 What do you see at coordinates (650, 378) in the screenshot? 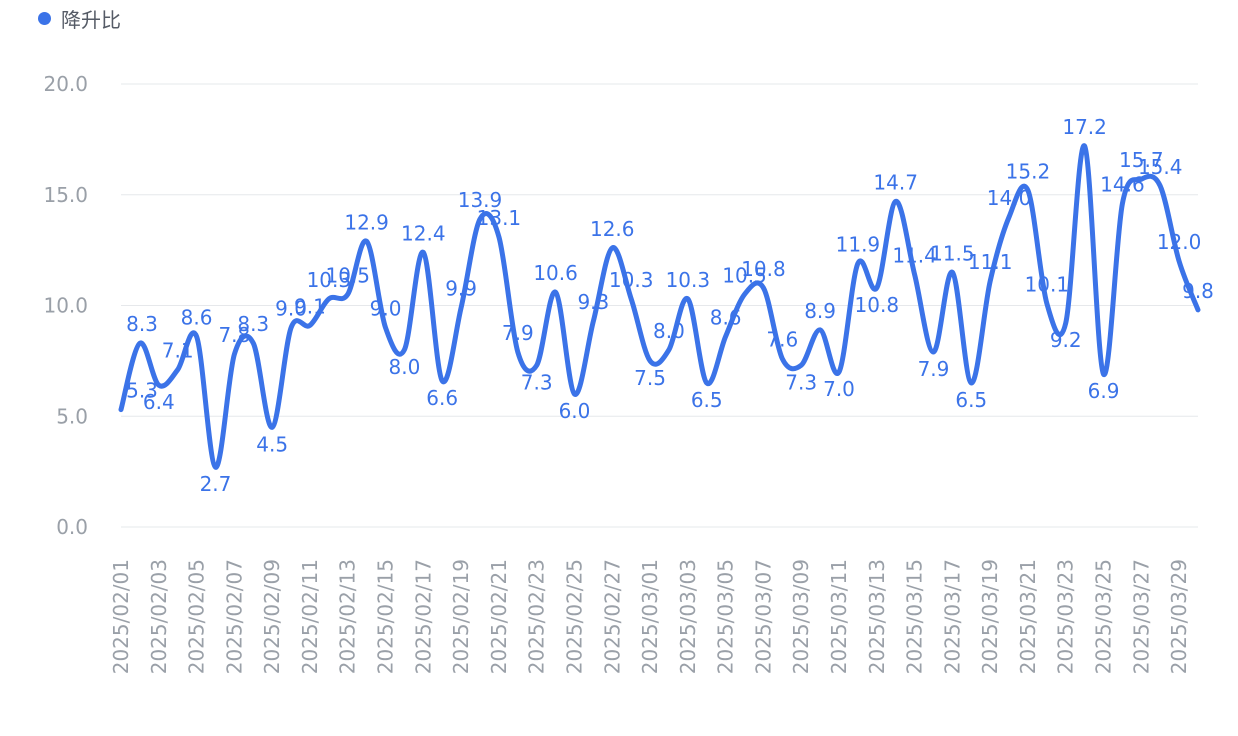
I see `data-label: 7.5` at bounding box center [650, 378].